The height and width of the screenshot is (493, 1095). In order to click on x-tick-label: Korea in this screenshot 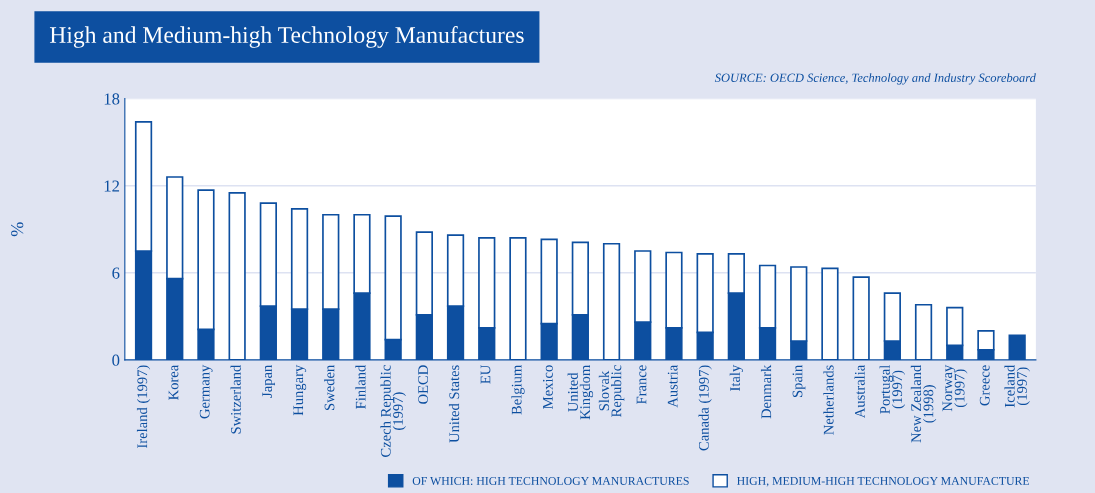, I will do `click(173, 382)`.